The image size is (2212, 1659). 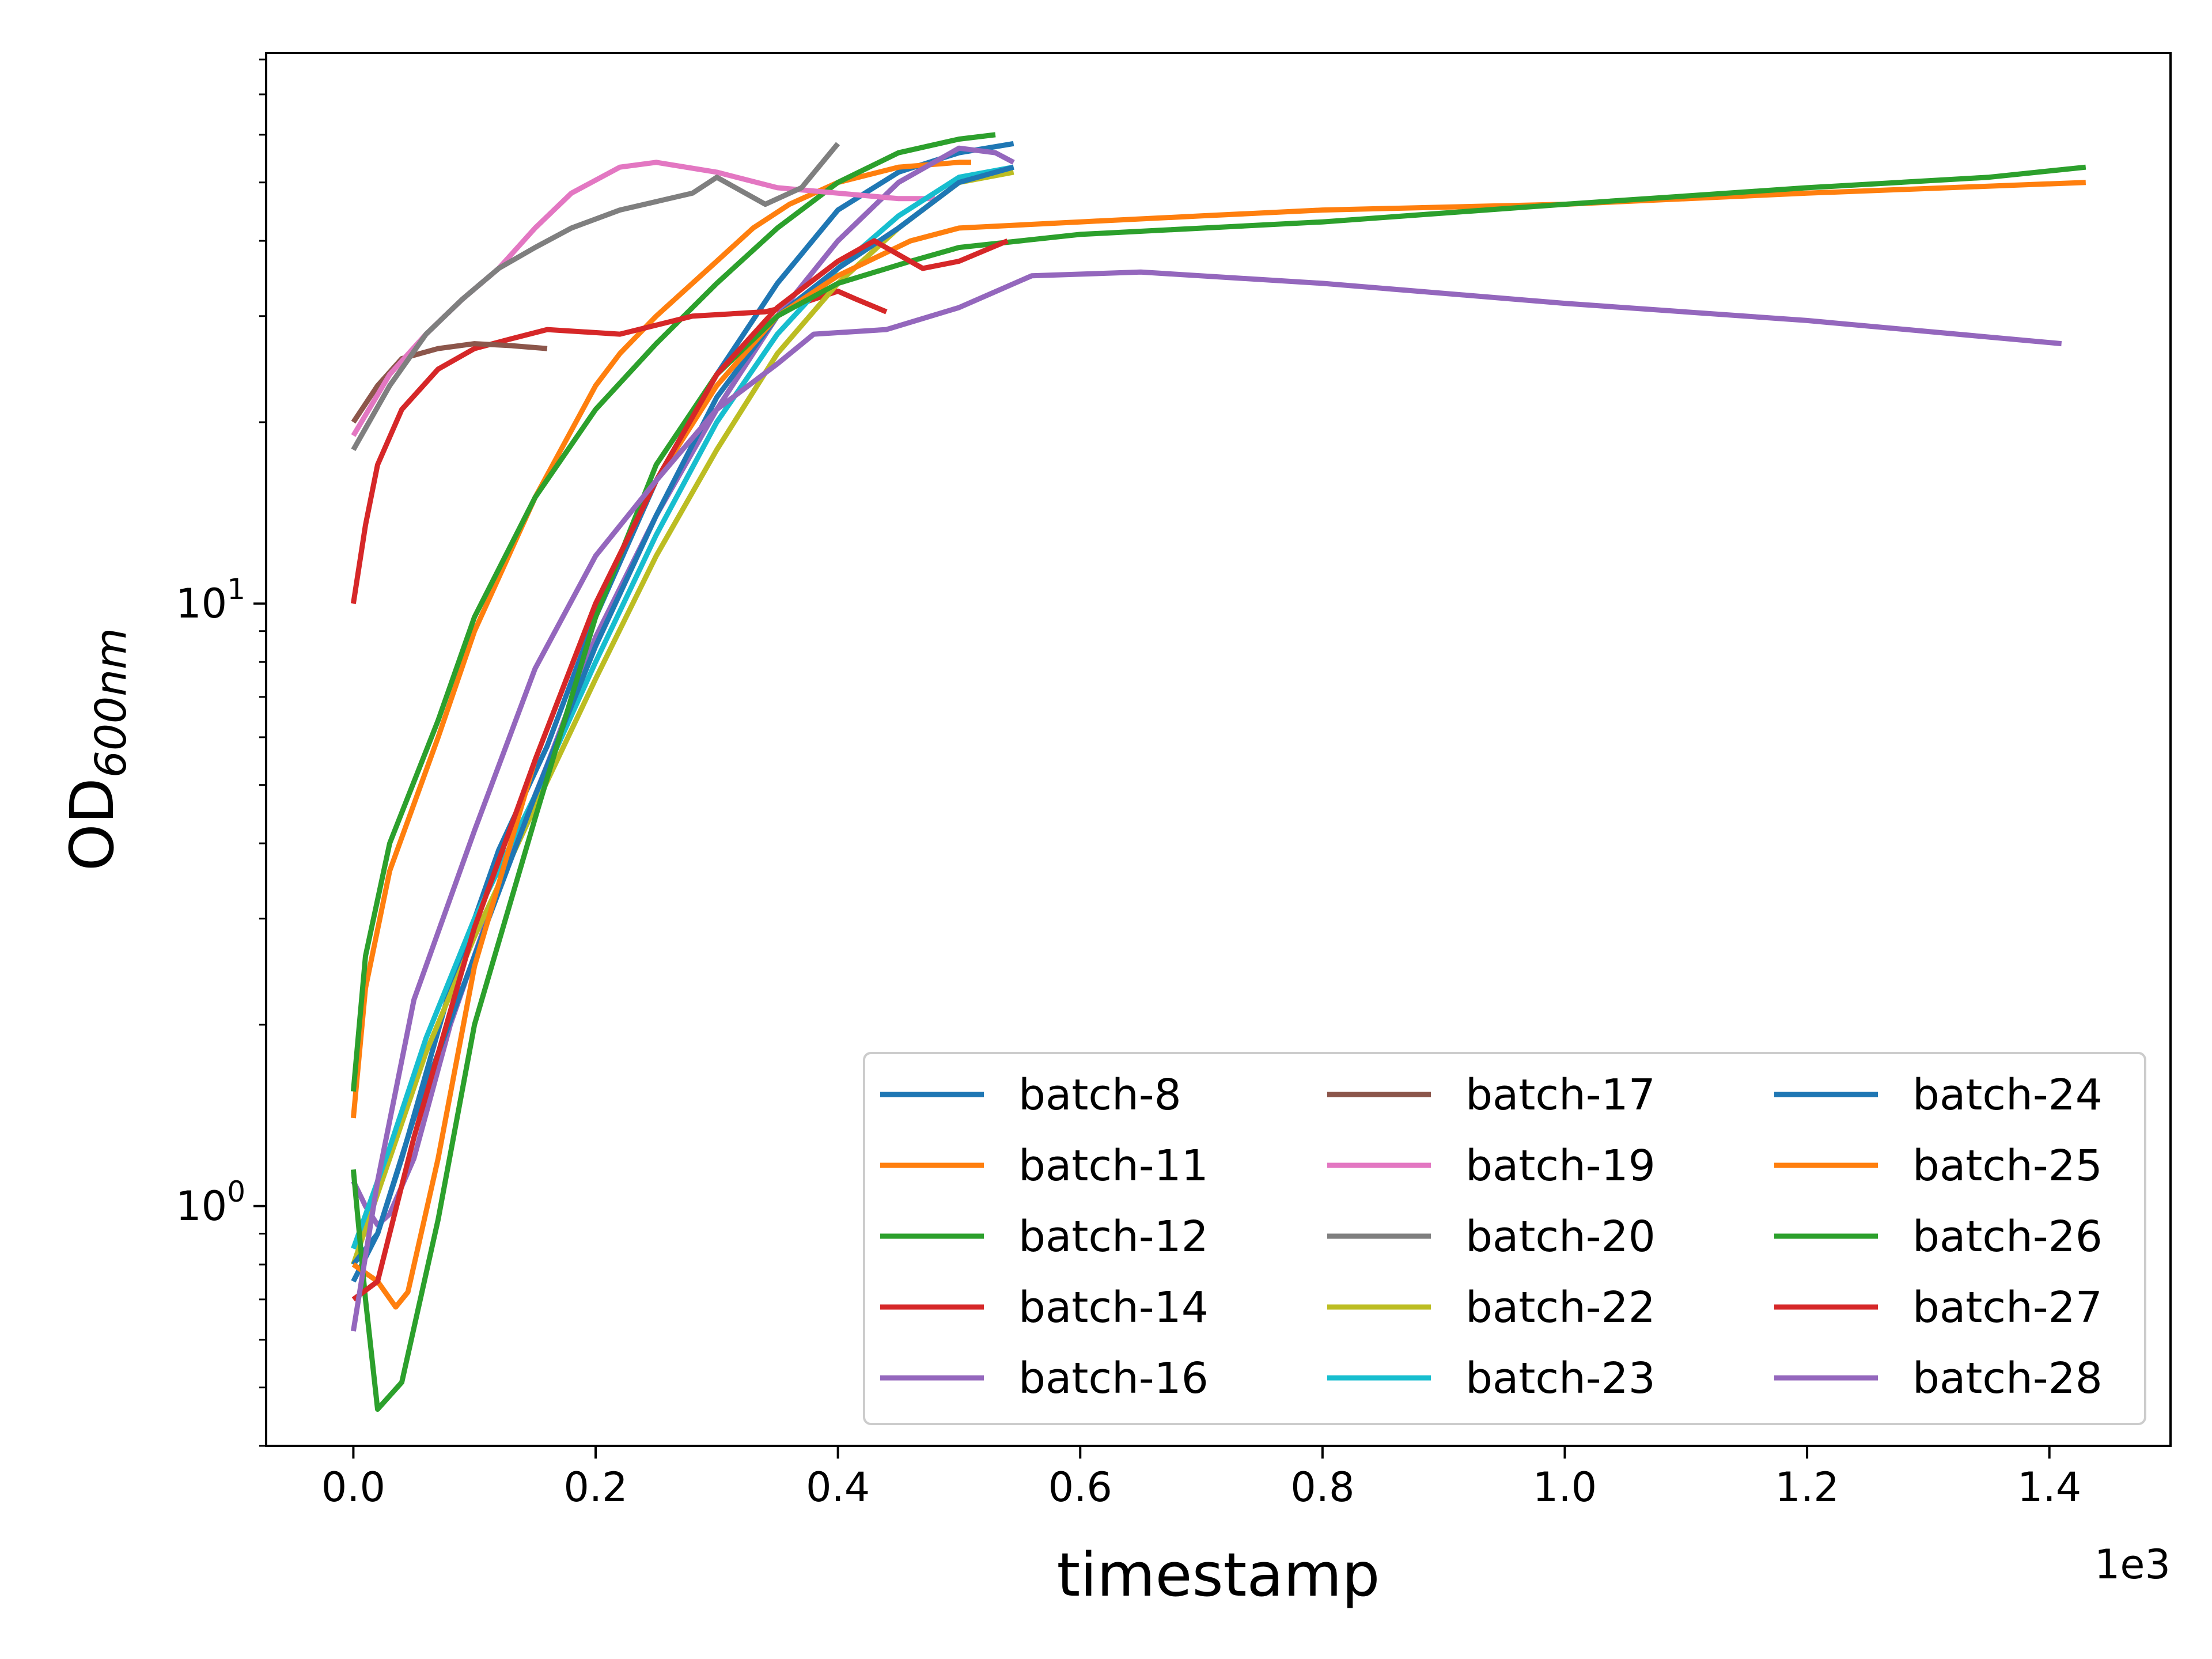 What do you see at coordinates (2007, 1307) in the screenshot?
I see `legend-label: batch-27` at bounding box center [2007, 1307].